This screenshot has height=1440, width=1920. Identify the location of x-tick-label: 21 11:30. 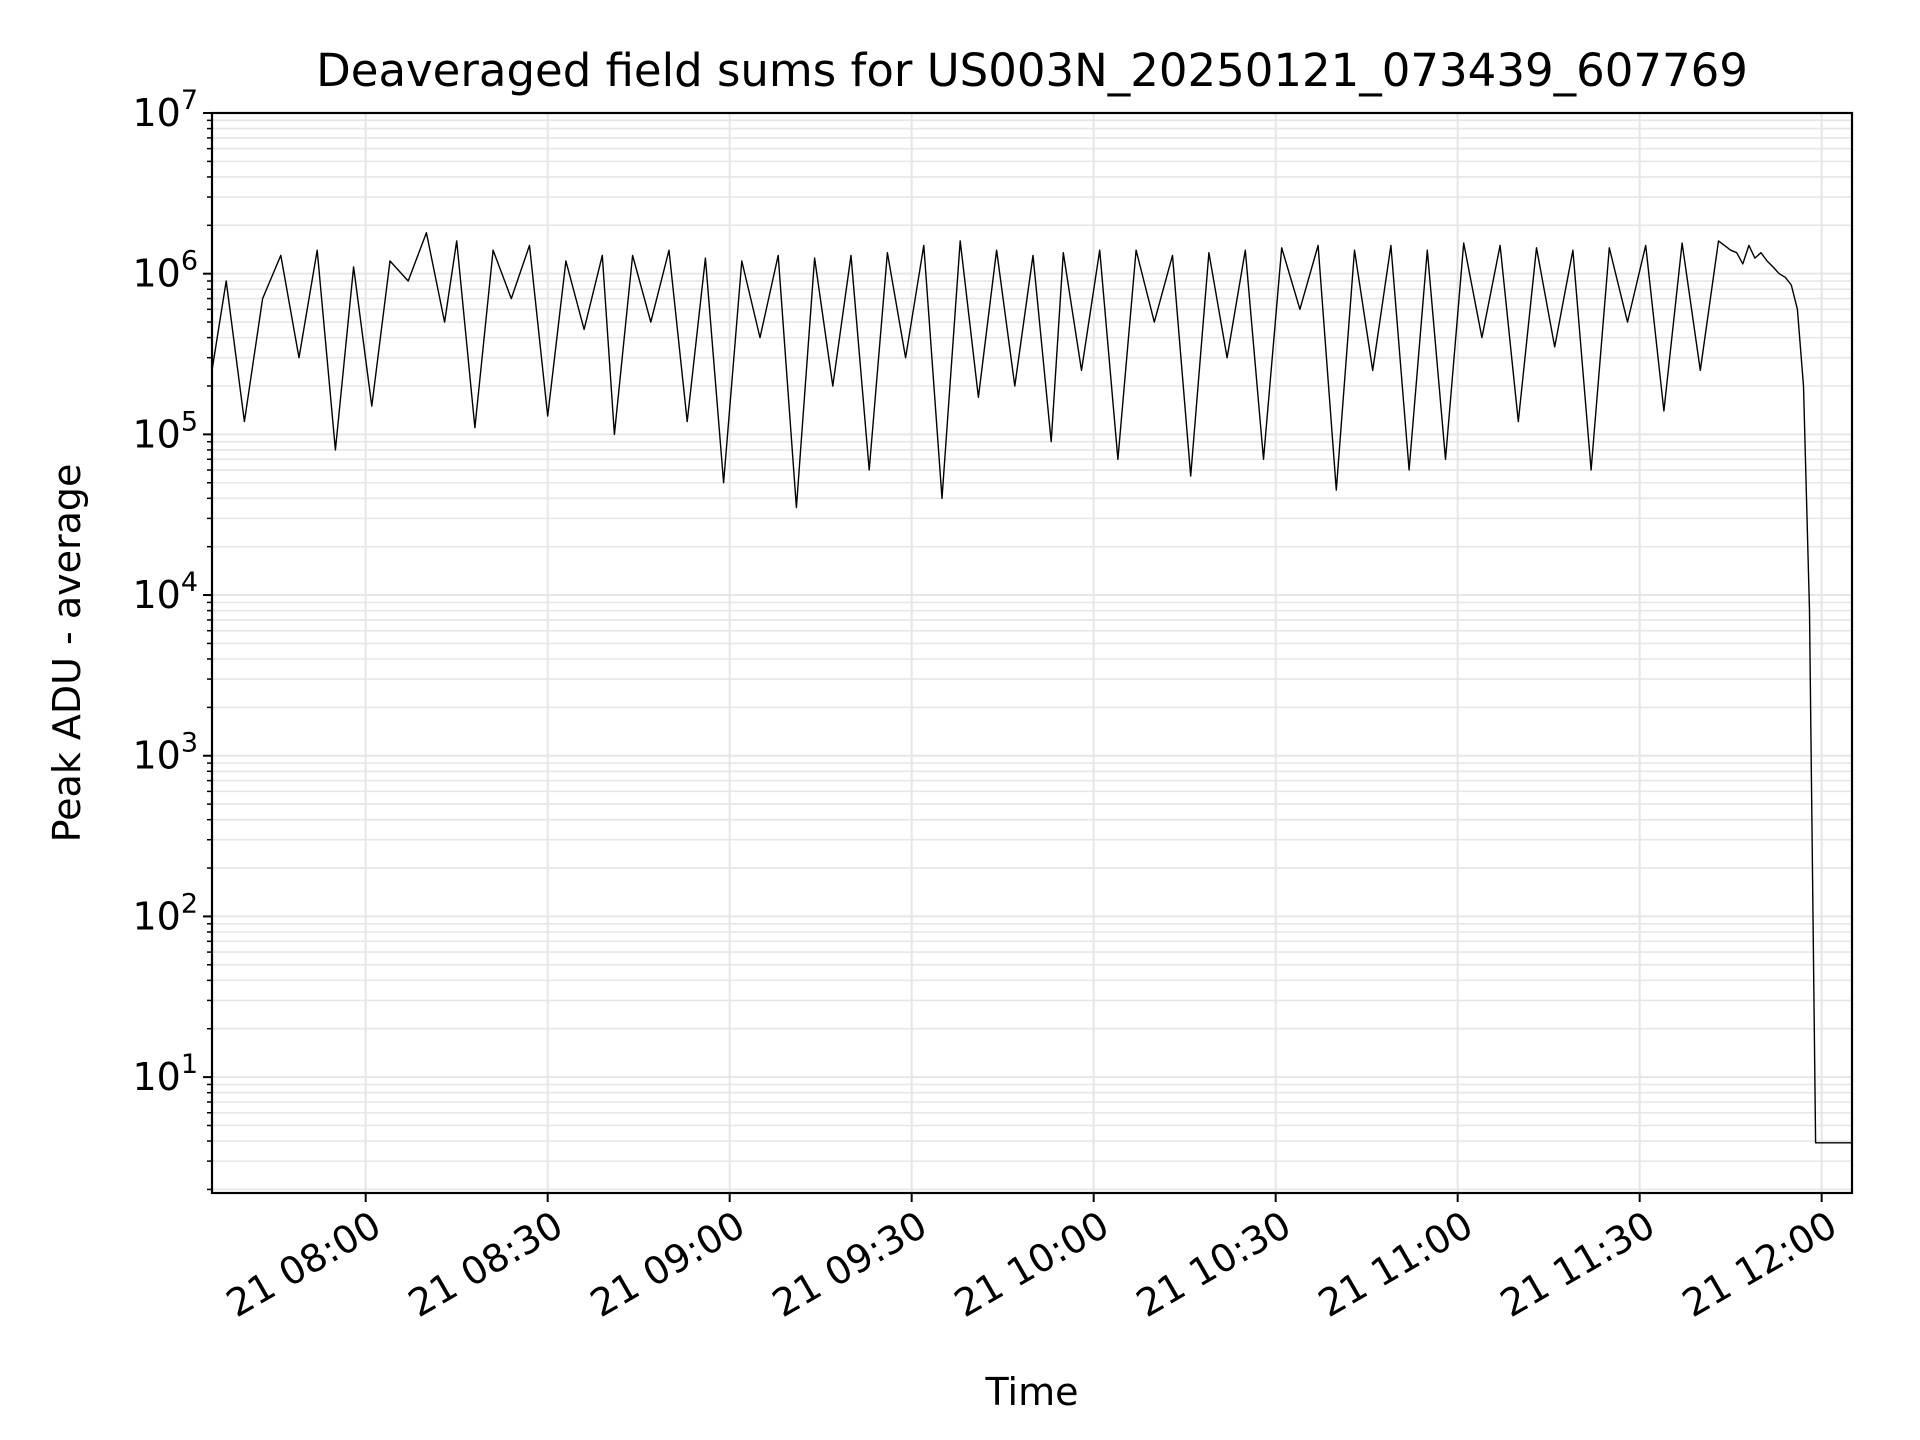
(1577, 1264).